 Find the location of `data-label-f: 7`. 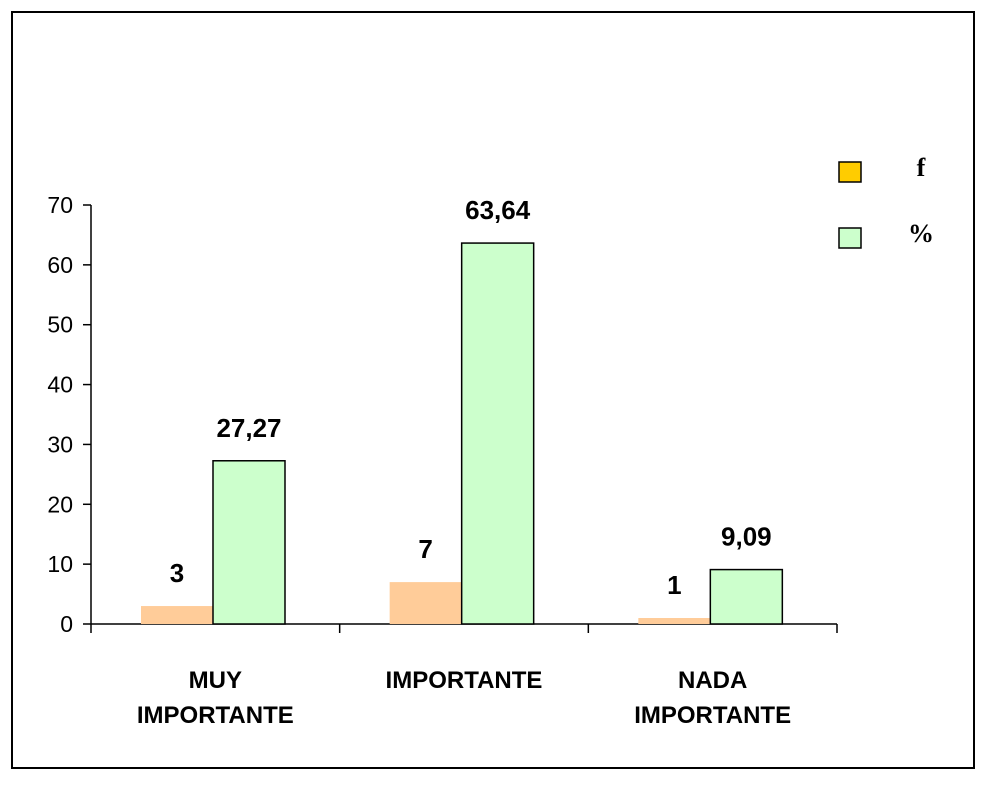

data-label-f: 7 is located at coordinates (425, 549).